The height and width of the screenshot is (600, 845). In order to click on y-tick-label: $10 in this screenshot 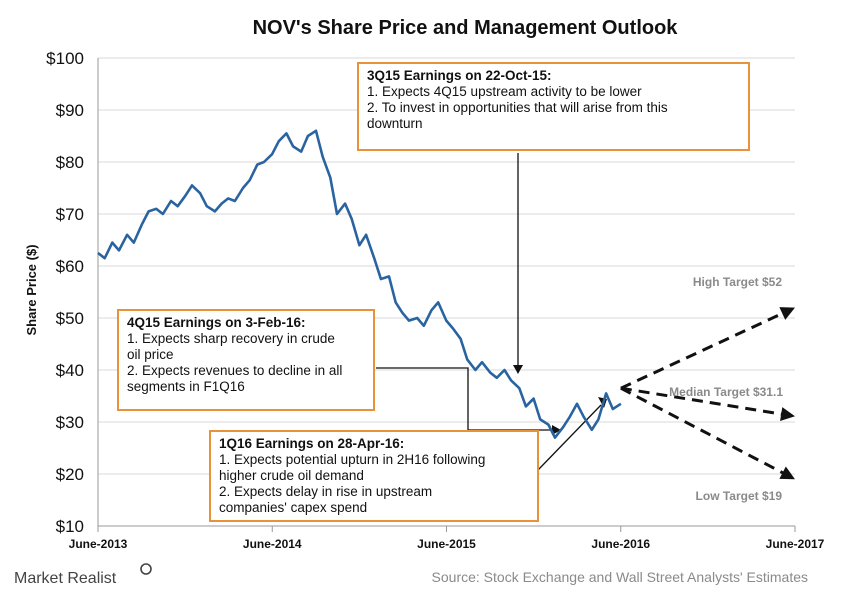, I will do `click(70, 526)`.